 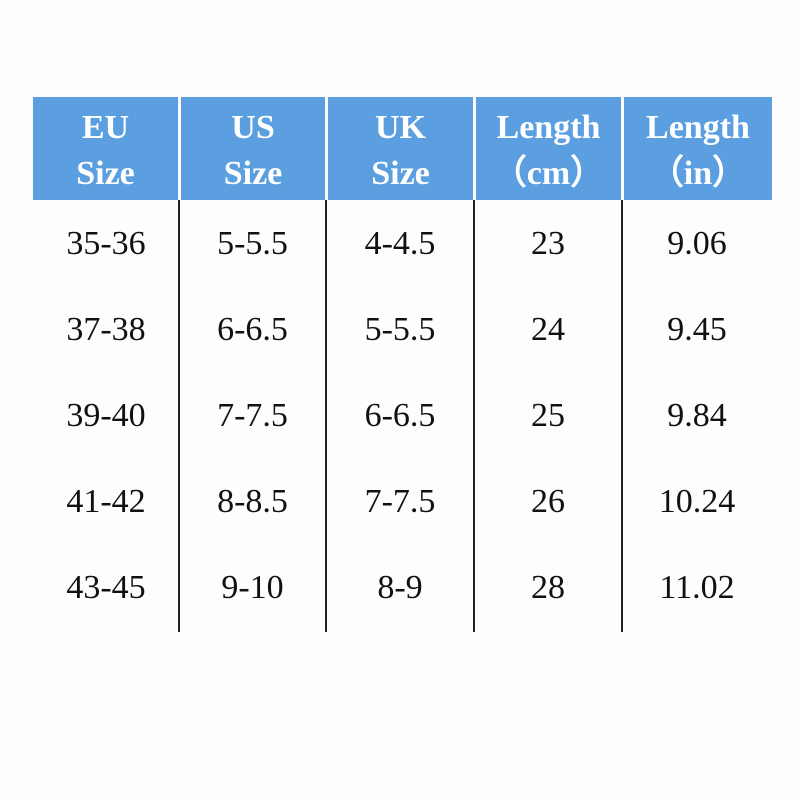 I want to click on table-cell: 9.84, so click(x=697, y=415).